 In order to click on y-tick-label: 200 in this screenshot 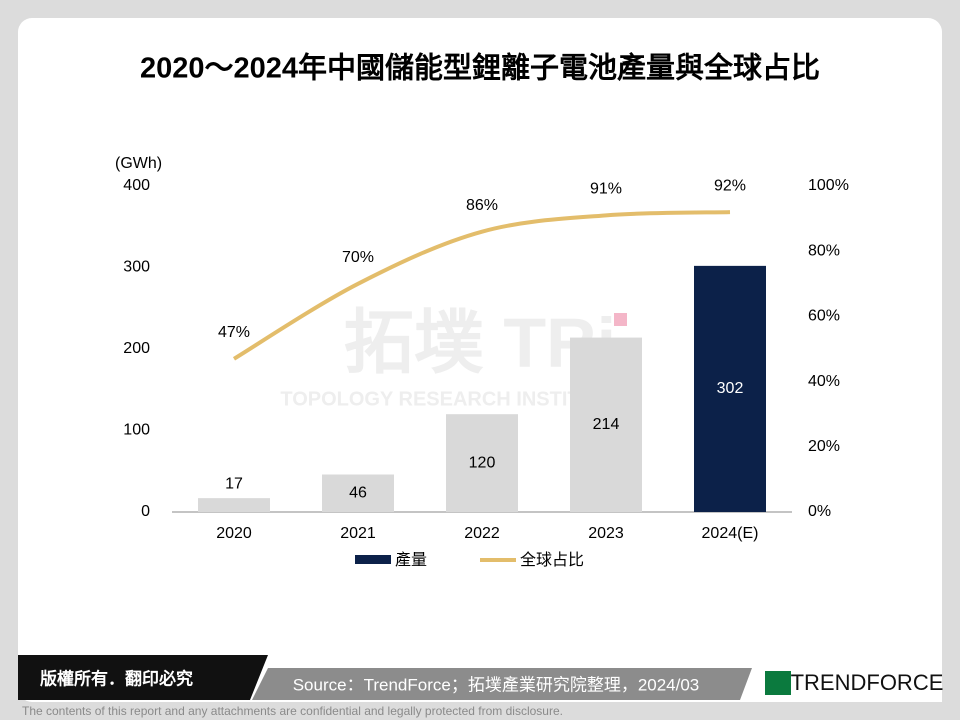, I will do `click(136, 348)`.